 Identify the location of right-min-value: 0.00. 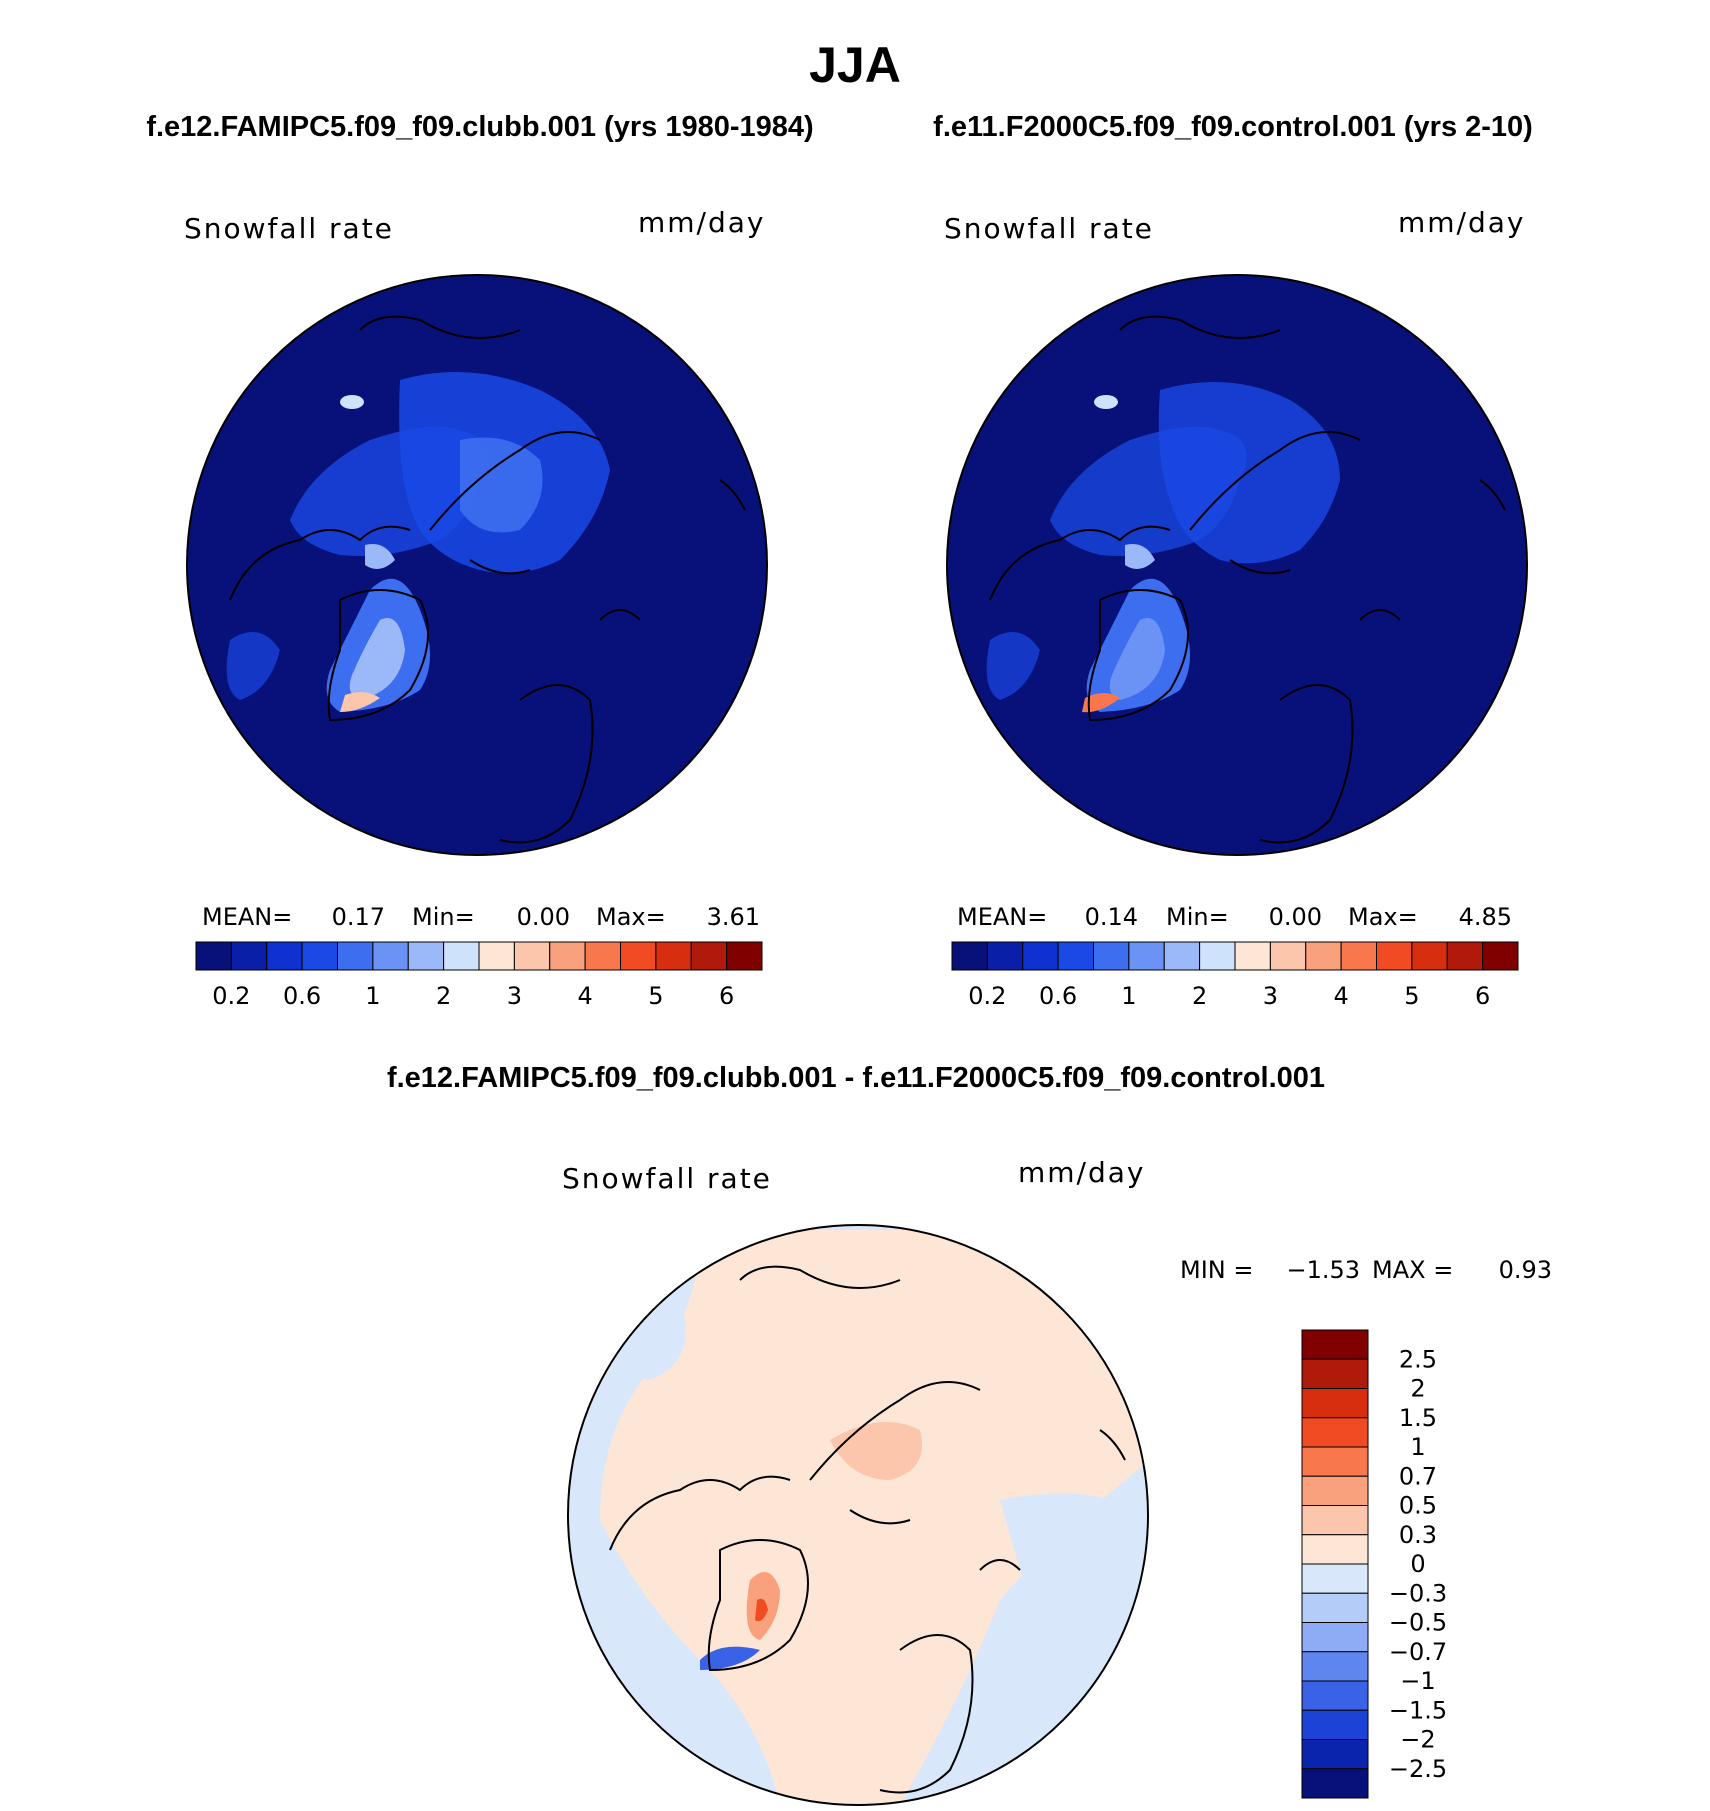
(1295, 917).